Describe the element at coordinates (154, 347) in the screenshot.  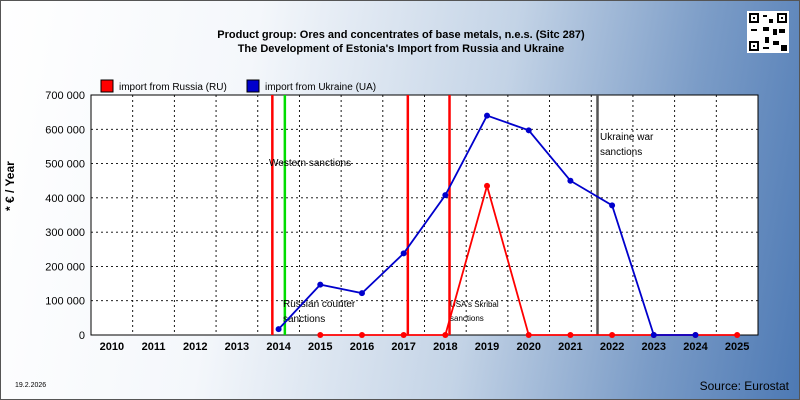
I see `x-tick-label: 2011` at that location.